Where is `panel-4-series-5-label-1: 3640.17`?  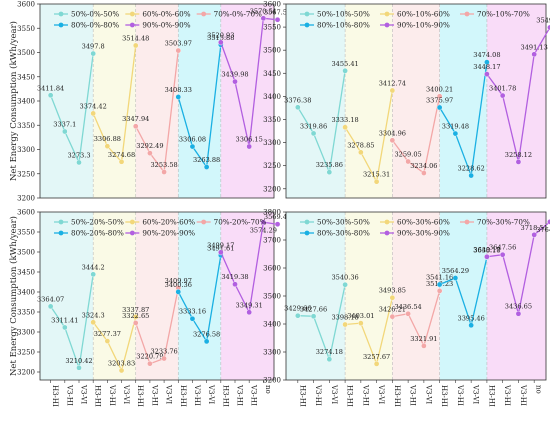 panel-4-series-5-label-1: 3640.17 is located at coordinates (486, 250).